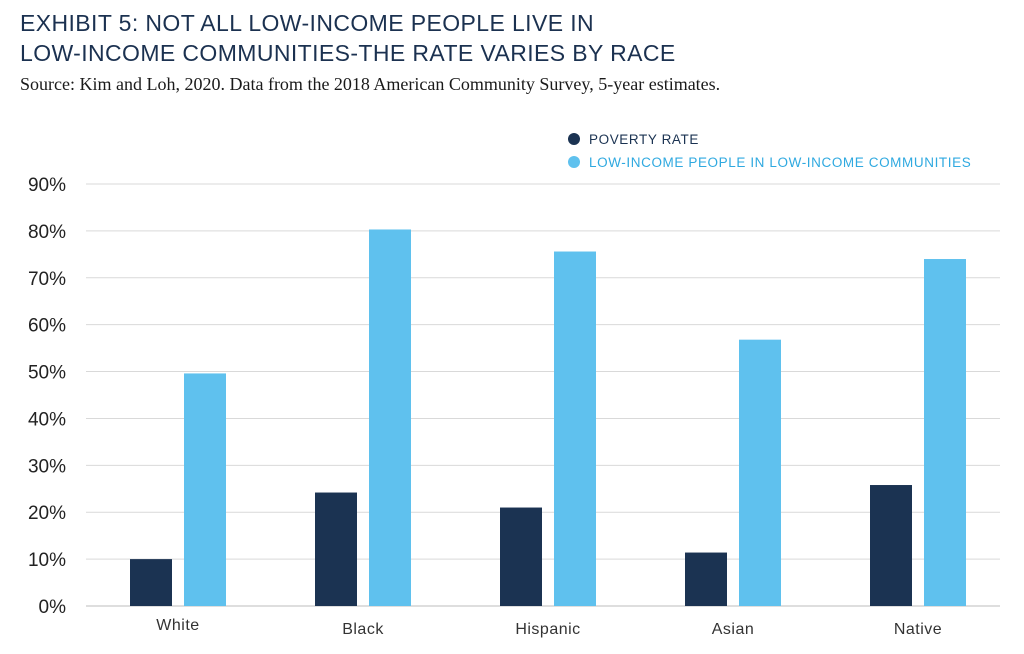 Image resolution: width=1024 pixels, height=654 pixels. What do you see at coordinates (521, 556) in the screenshot?
I see `bar-poverty-rate-hispanic` at bounding box center [521, 556].